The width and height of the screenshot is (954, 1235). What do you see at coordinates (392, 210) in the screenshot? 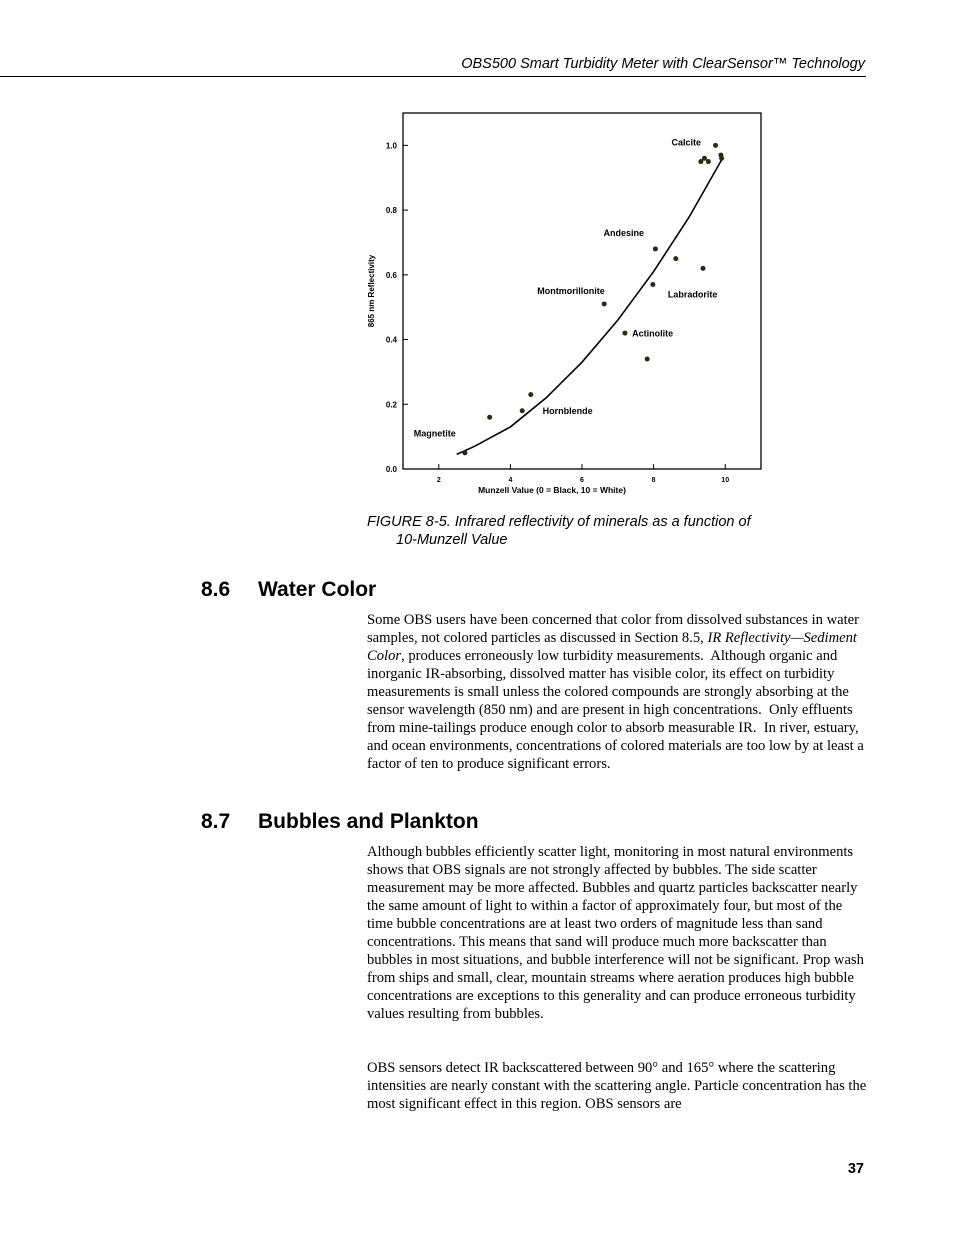
I see `y-tick-label: 0.8` at bounding box center [392, 210].